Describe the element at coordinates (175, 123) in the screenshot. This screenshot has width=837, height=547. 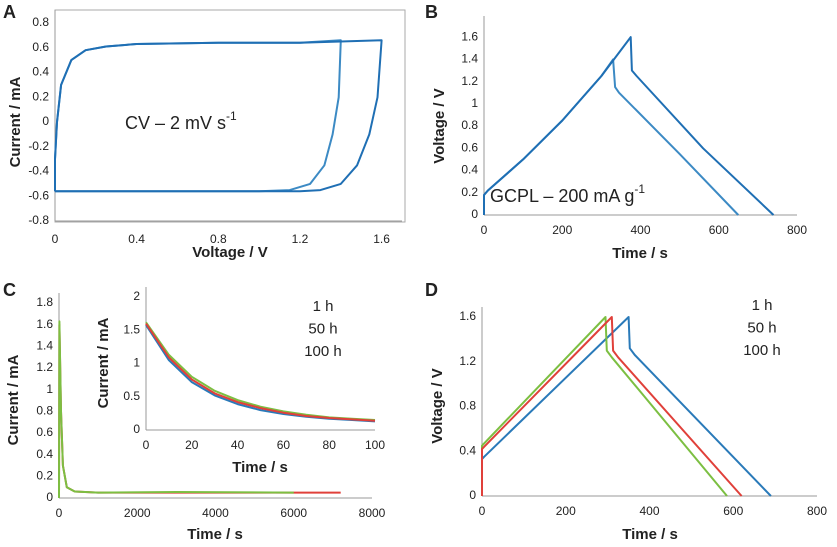
I see `annotation-text: CV – 2 mV s` at that location.